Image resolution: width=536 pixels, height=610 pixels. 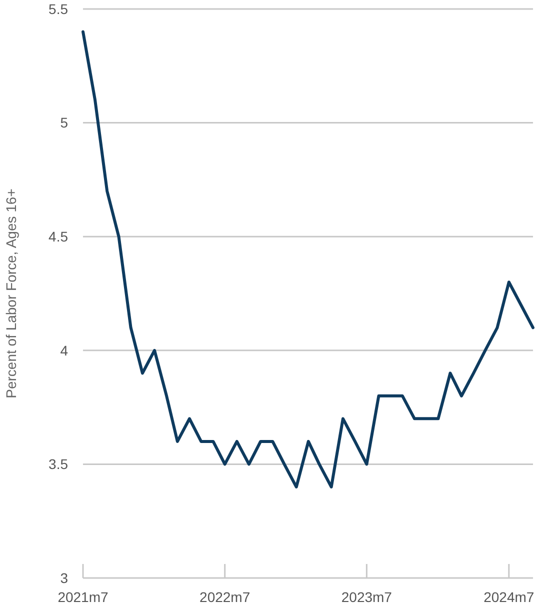 I want to click on y-tick-label: 5.5, so click(x=58, y=8).